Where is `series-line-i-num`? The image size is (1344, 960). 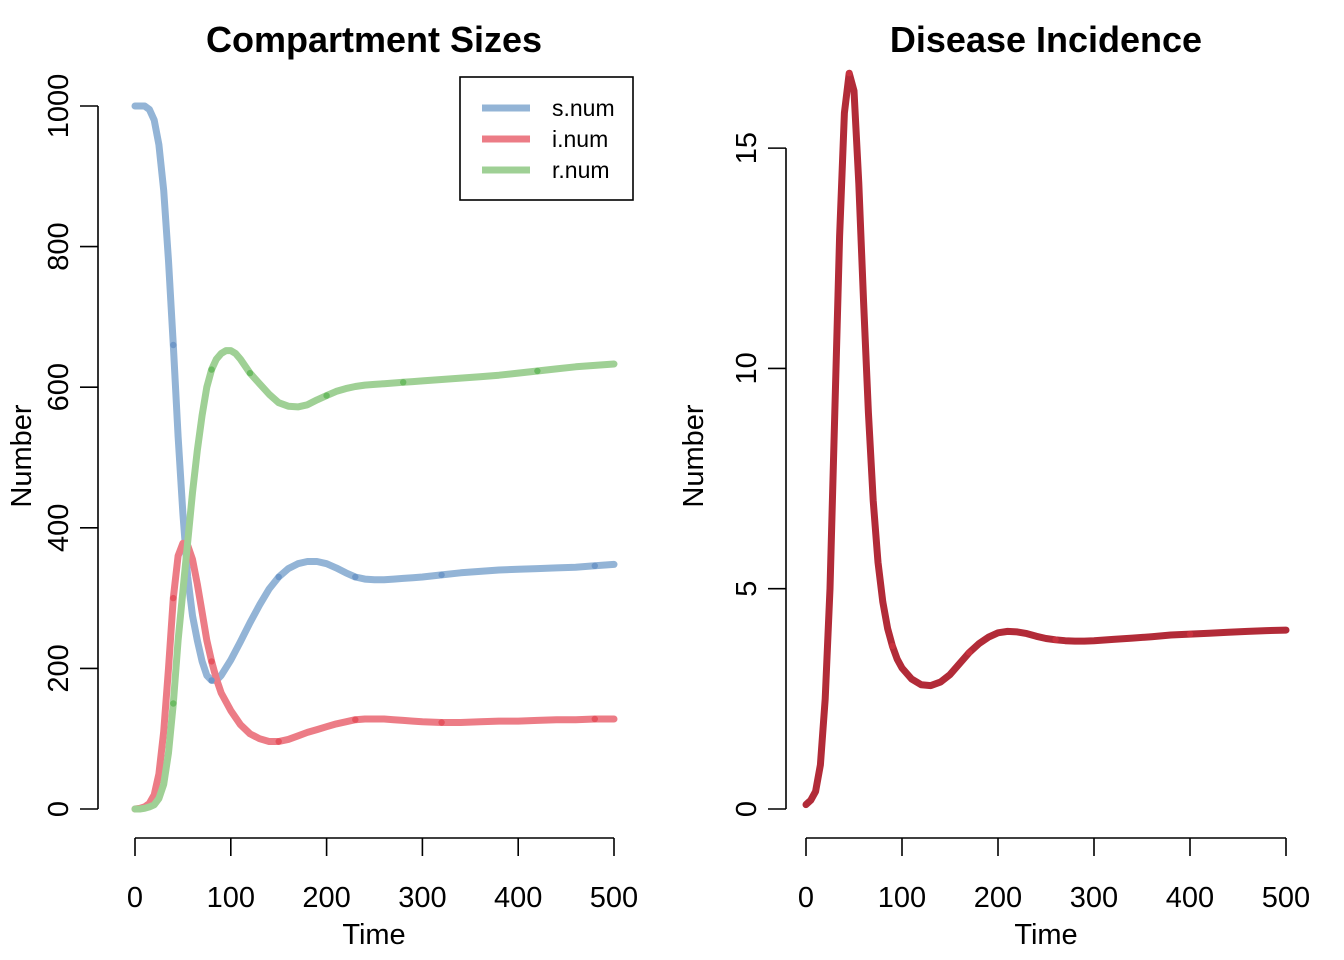 series-line-i-num is located at coordinates (374, 676).